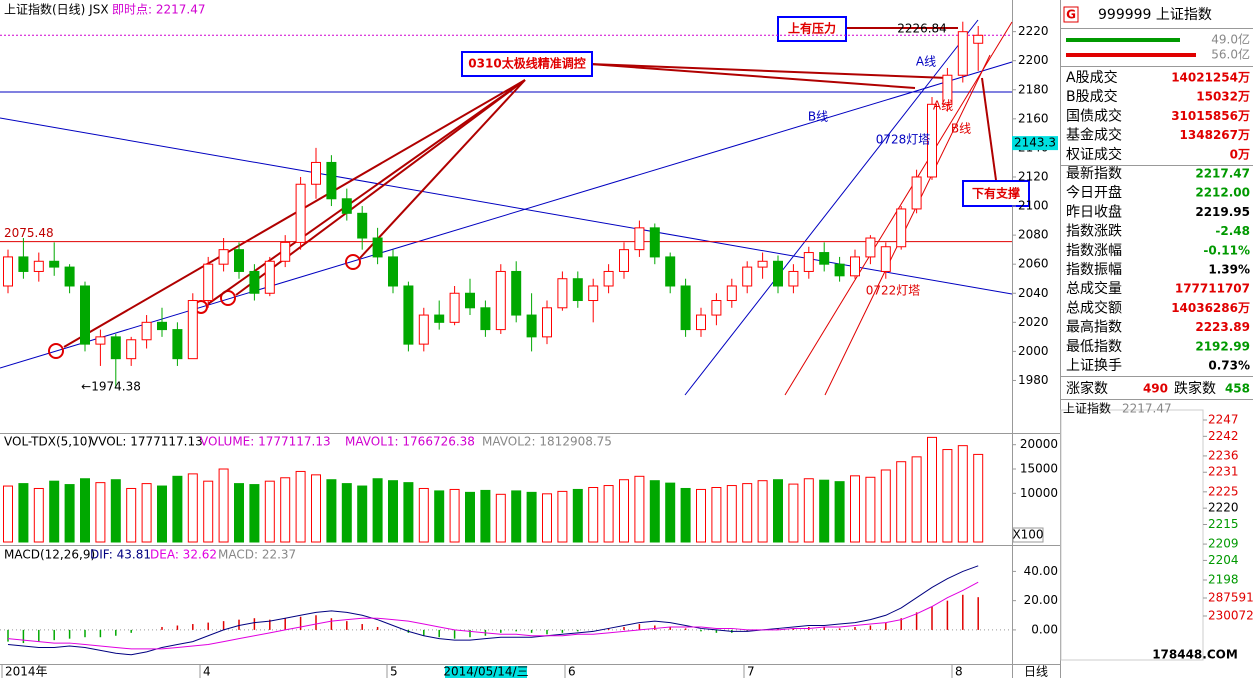 This screenshot has width=1253, height=678. I want to click on y-tick-label: 20000, so click(1039, 444).